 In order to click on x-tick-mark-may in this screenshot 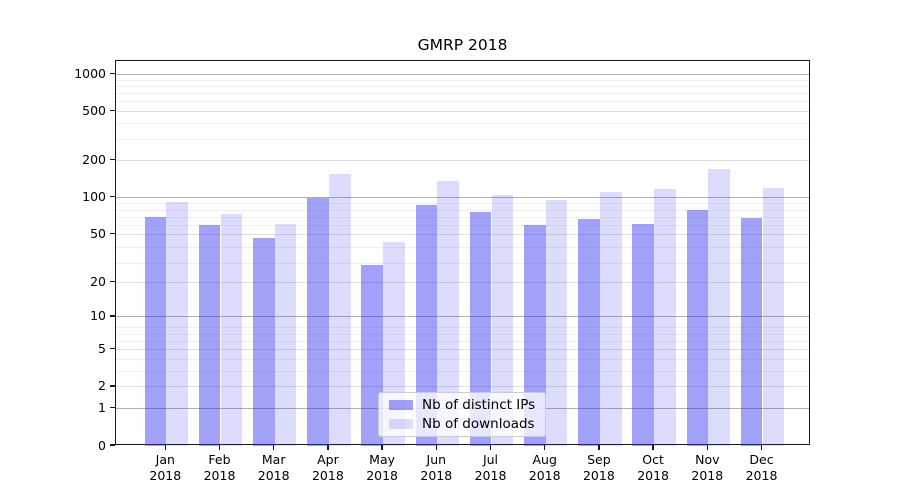, I will do `click(382, 447)`.